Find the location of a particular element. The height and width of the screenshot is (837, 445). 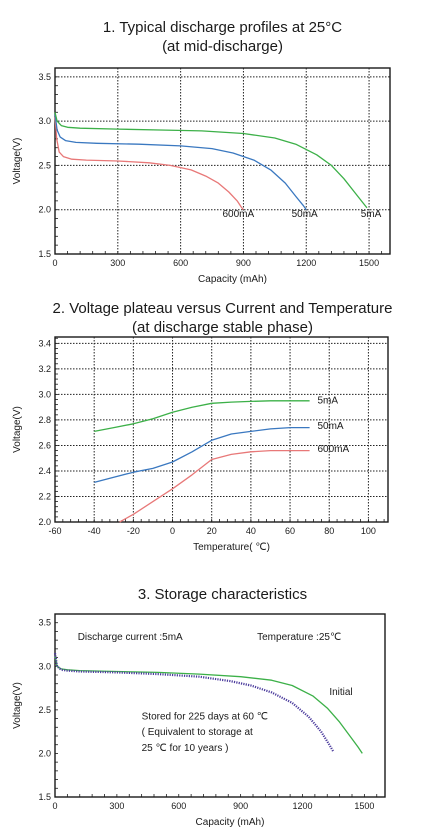

chart3-annotation: Initial is located at coordinates (340, 692).